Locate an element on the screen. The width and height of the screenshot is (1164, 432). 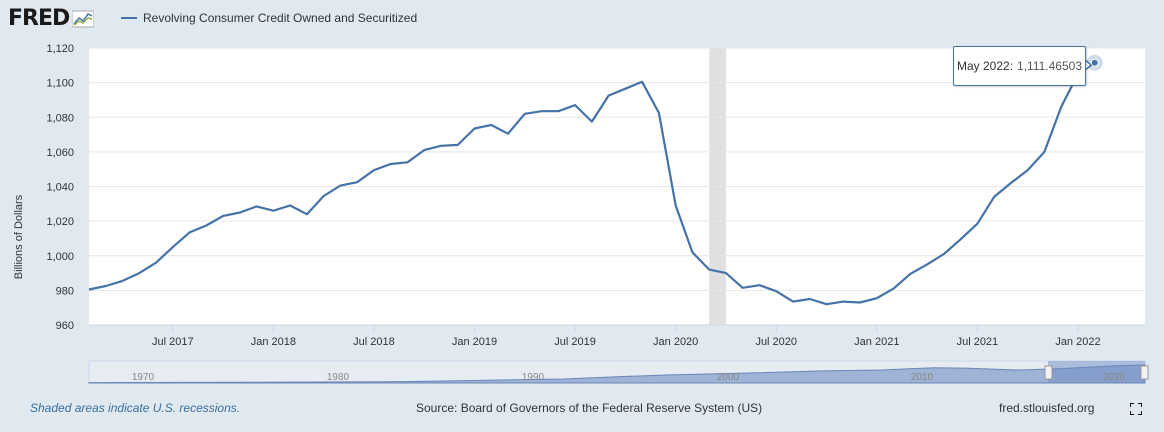
navigator-series is located at coordinates (617, 374).